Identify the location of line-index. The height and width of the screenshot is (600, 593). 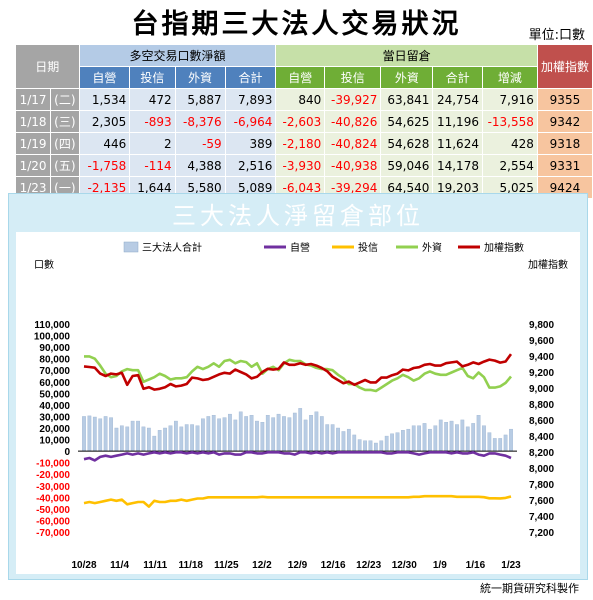
(298, 372).